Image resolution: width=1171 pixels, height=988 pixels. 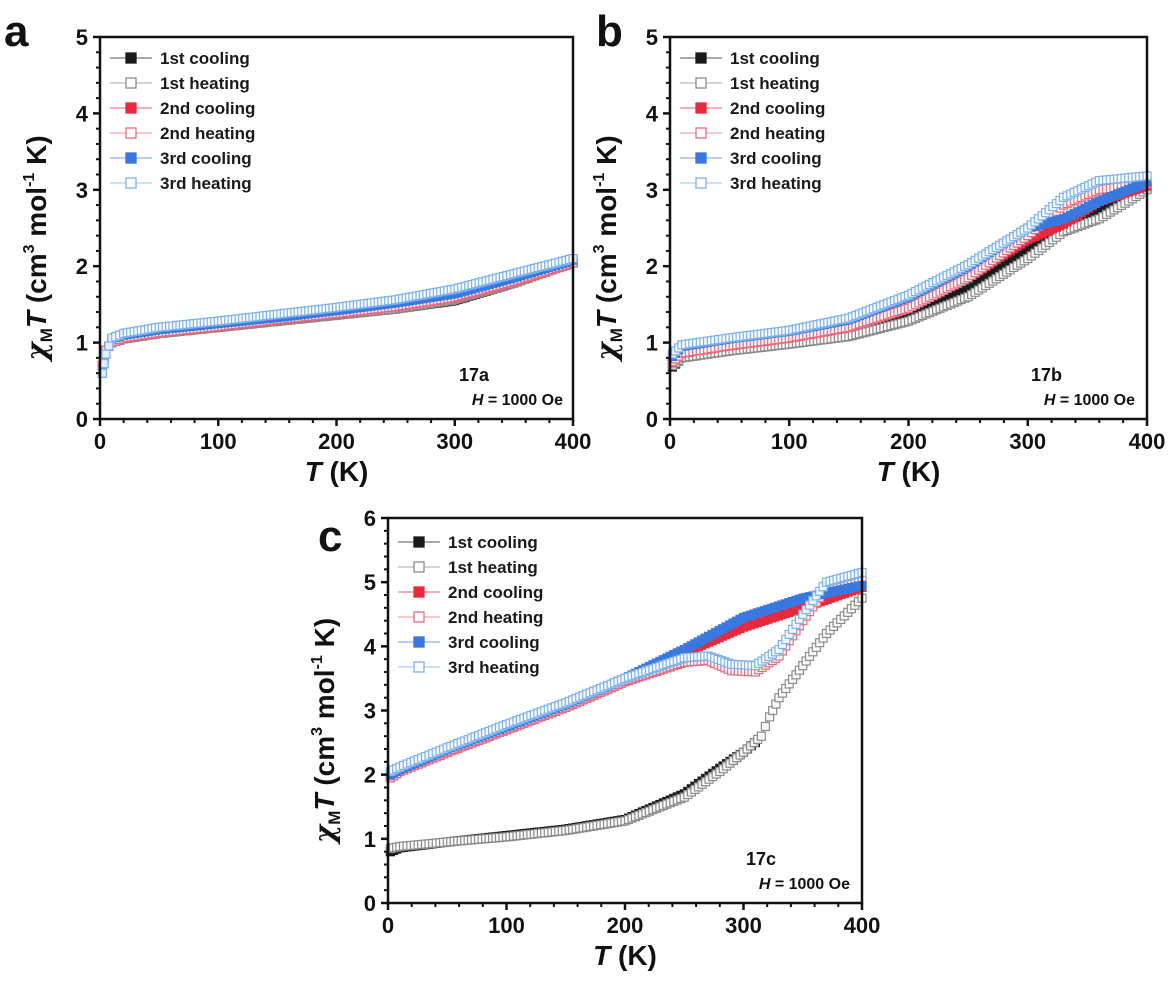 I want to click on legend-item: 1st heating, so click(x=750, y=83).